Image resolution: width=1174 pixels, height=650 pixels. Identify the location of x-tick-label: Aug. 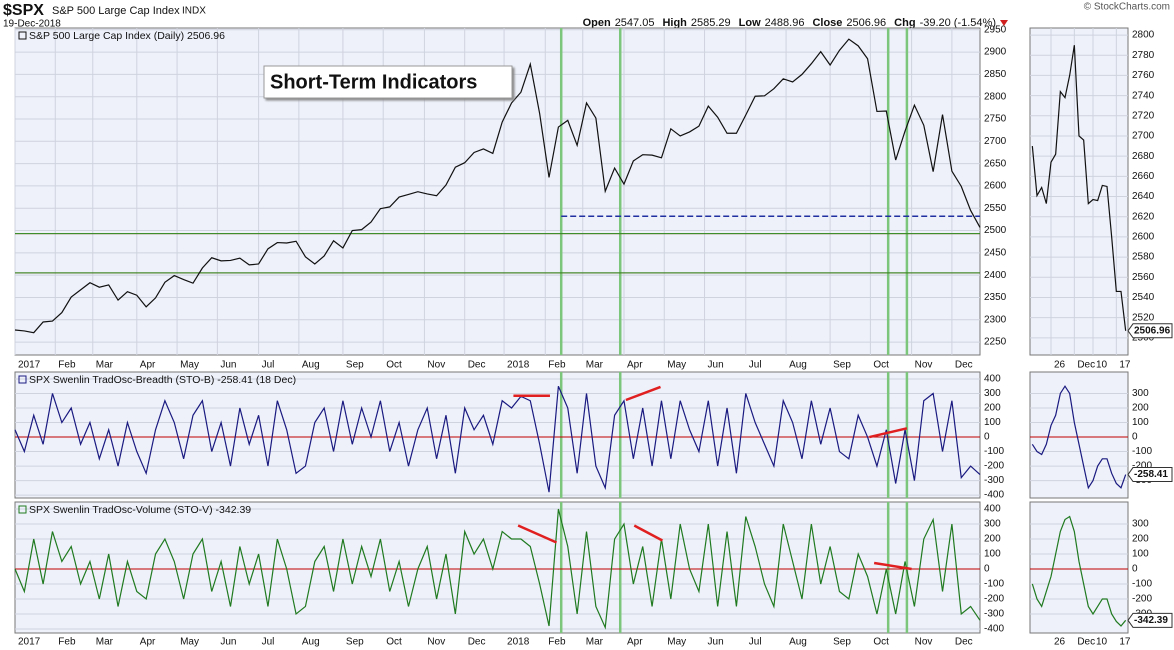
(311, 365).